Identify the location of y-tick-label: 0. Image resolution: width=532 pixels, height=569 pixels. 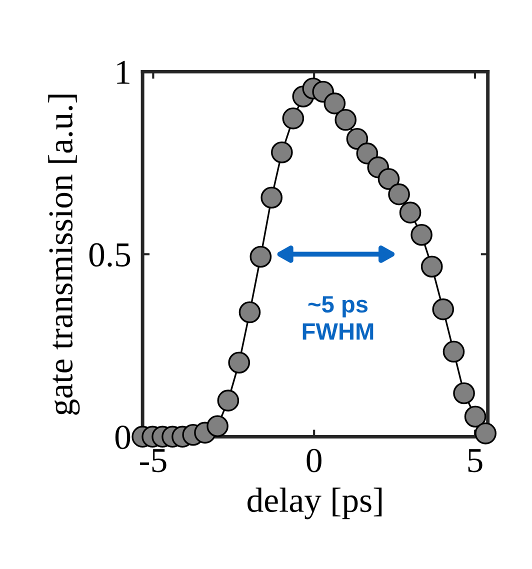
(122, 438).